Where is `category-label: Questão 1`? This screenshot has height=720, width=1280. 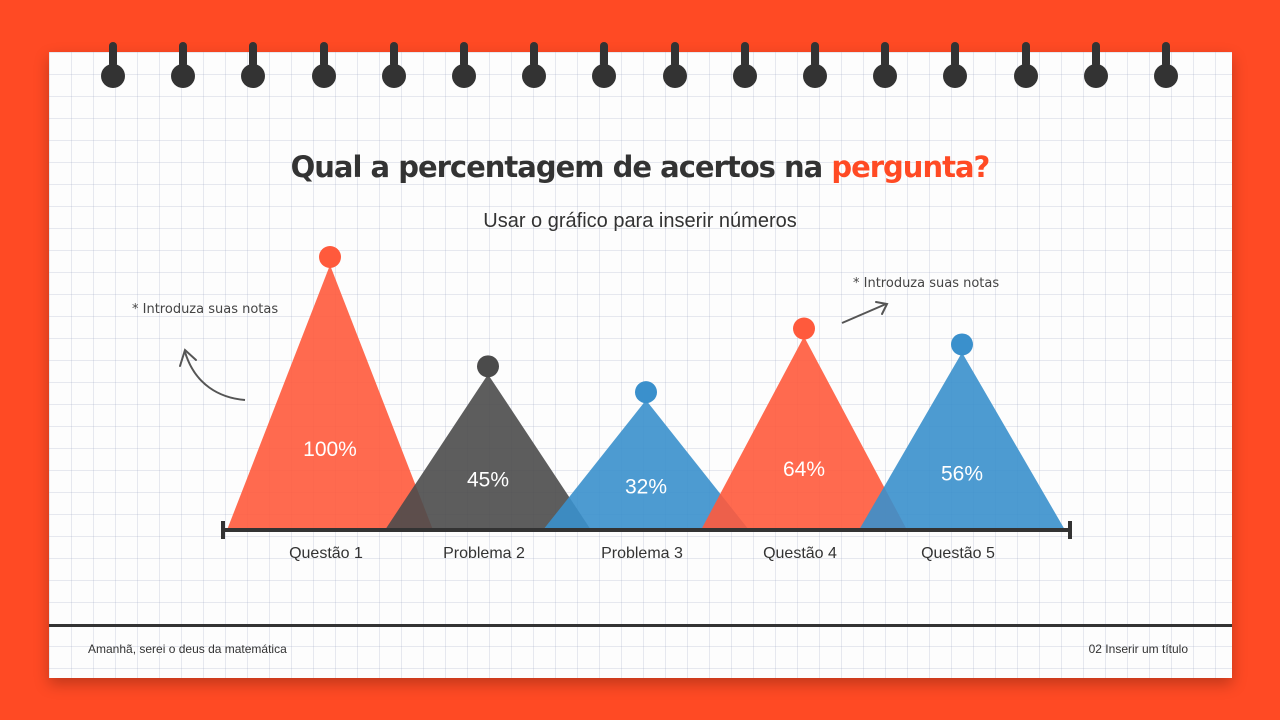 category-label: Questão 1 is located at coordinates (326, 553).